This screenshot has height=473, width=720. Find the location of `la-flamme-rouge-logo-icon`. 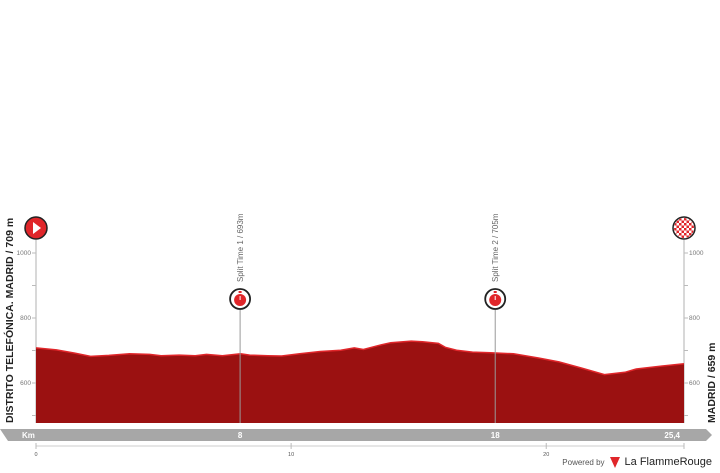

la-flamme-rouge-logo-icon is located at coordinates (614, 462).